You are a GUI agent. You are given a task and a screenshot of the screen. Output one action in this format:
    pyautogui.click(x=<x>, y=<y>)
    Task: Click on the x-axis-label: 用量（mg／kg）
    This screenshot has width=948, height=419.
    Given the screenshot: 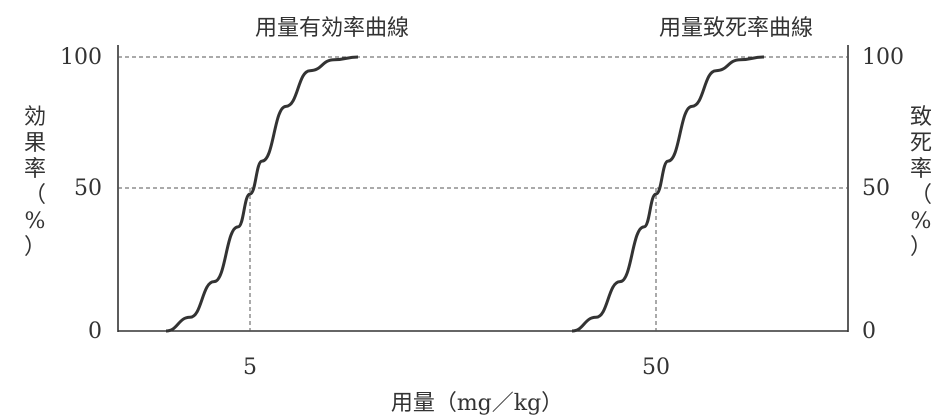 What is the action you would take?
    pyautogui.click(x=477, y=403)
    